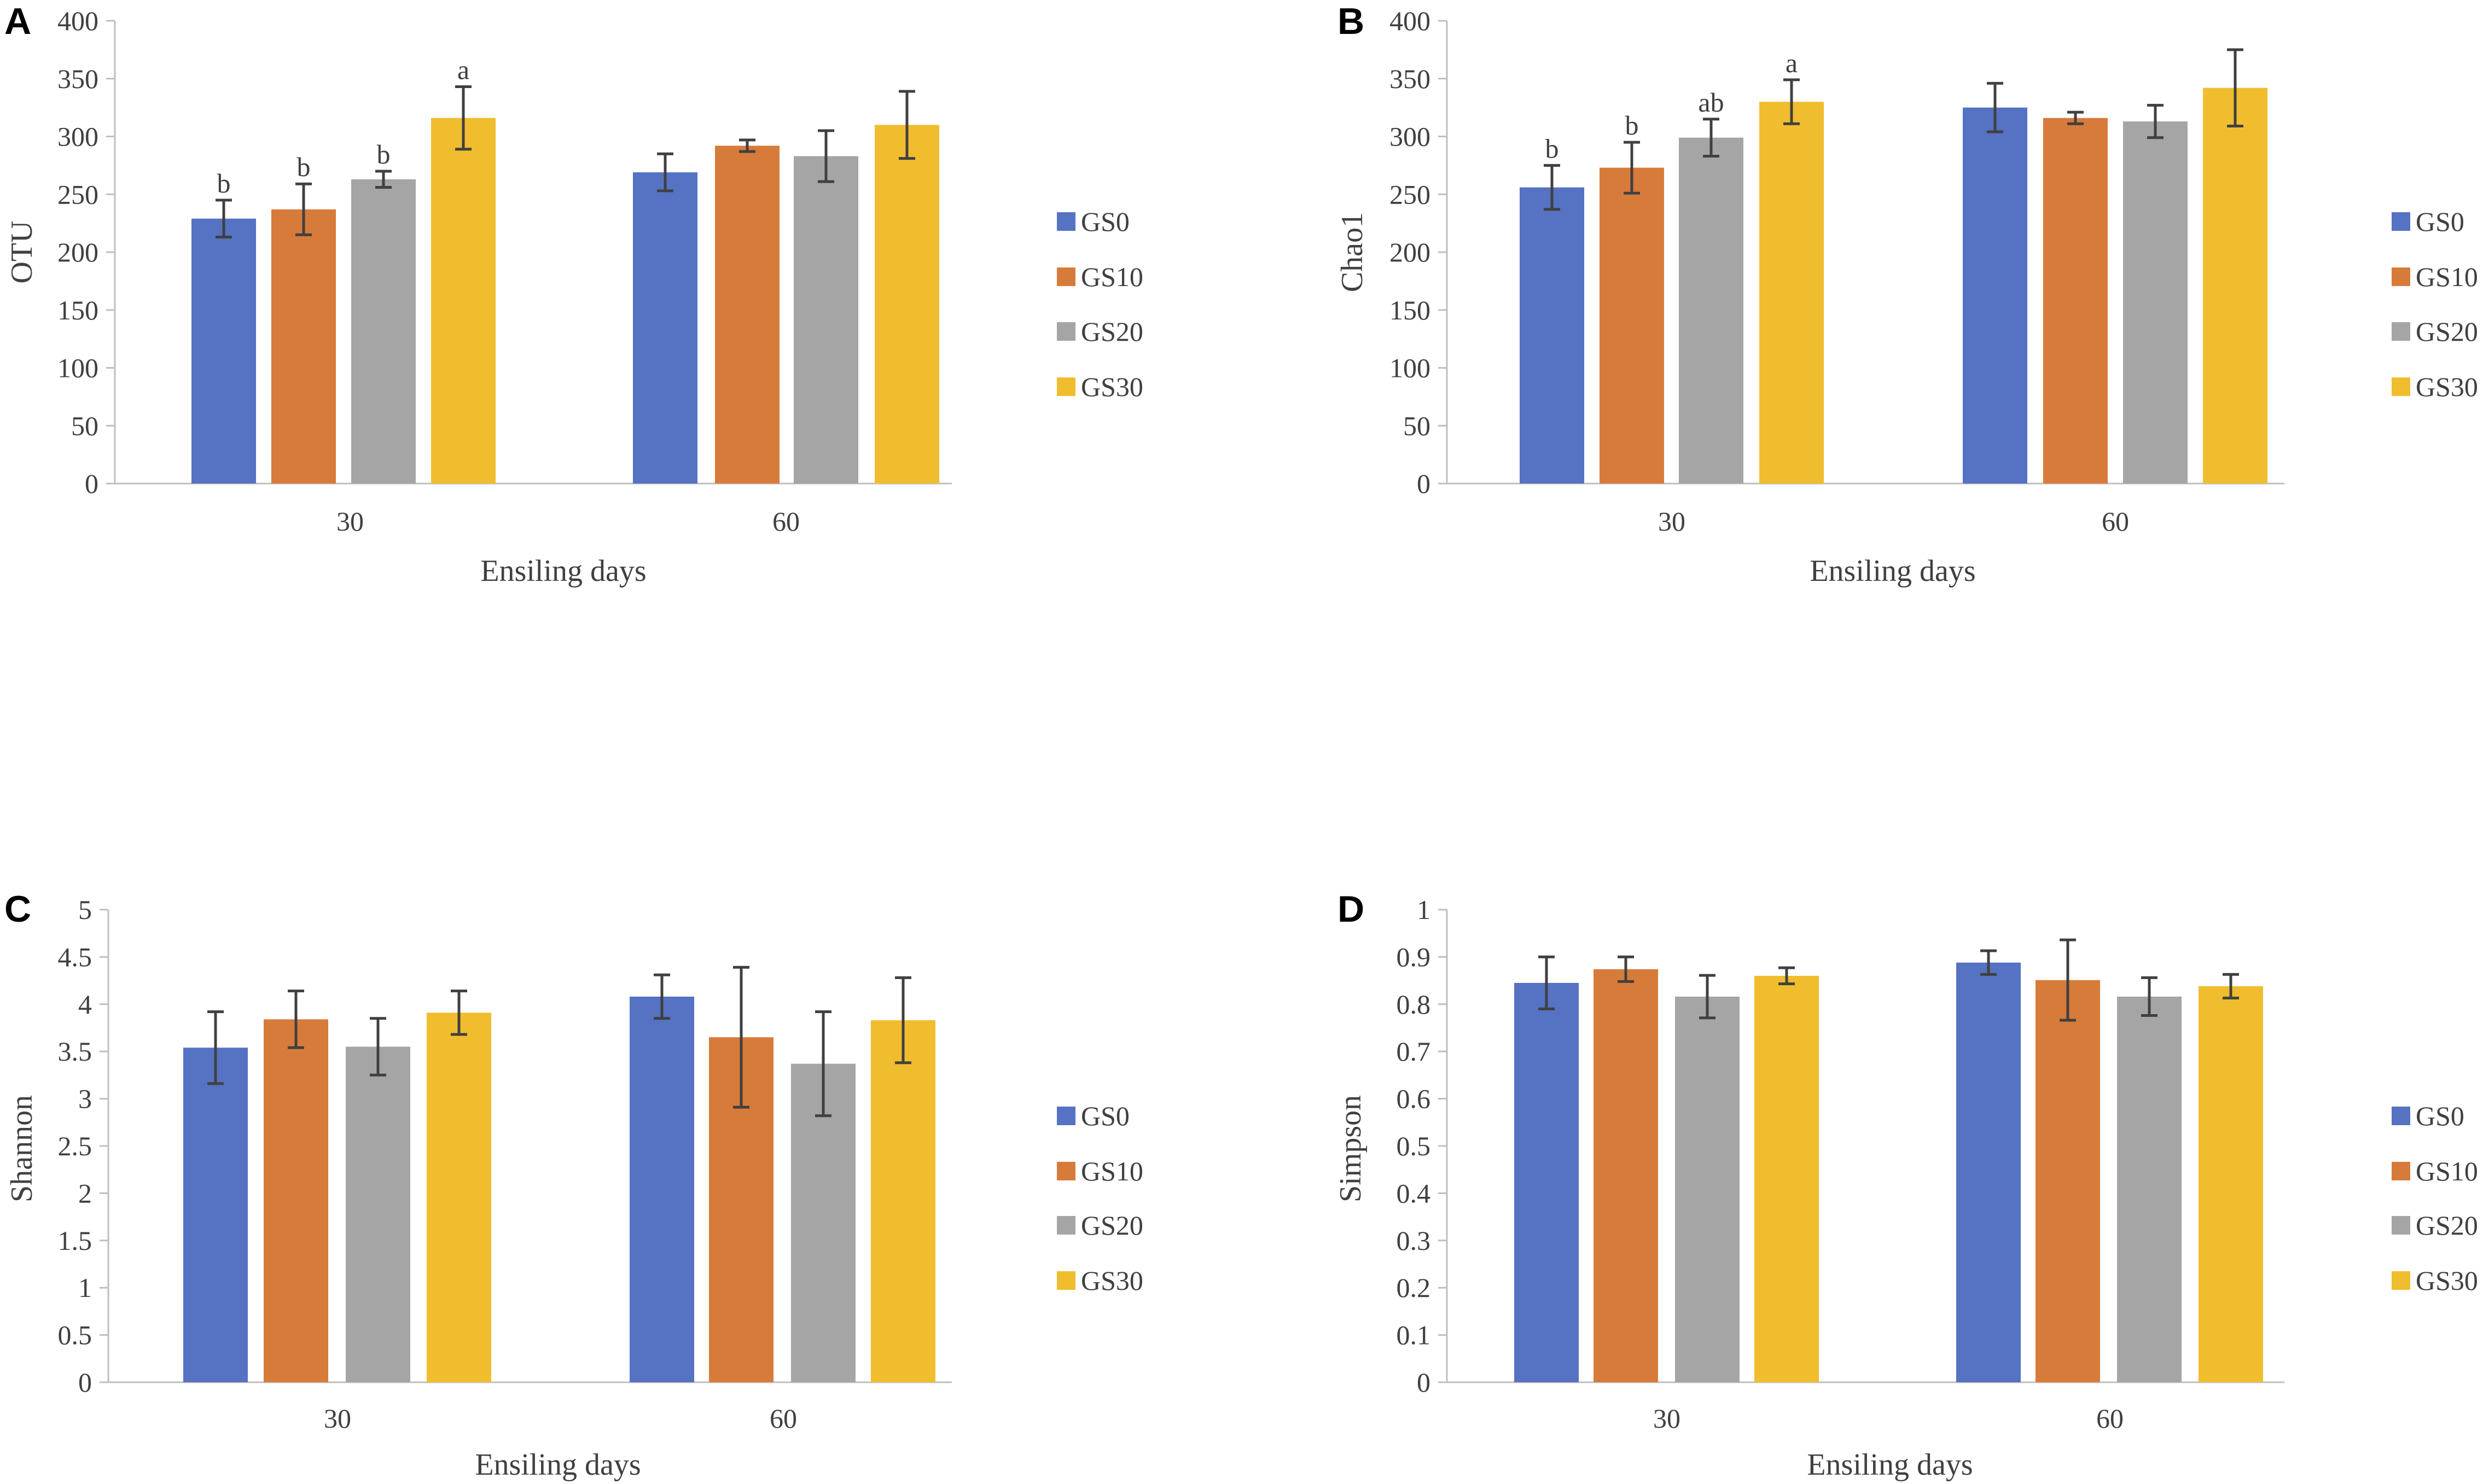 This screenshot has width=2489, height=1484. What do you see at coordinates (85, 909) in the screenshot?
I see `y-tick-label: 5` at bounding box center [85, 909].